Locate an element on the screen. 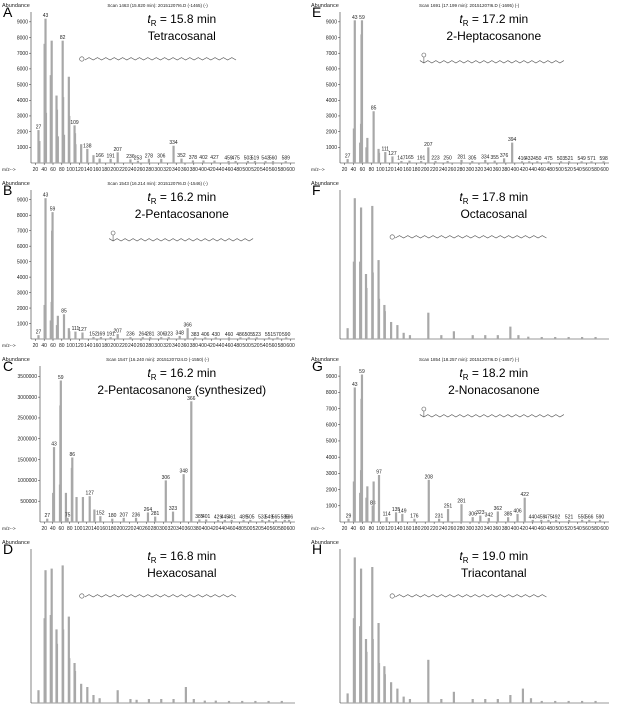 The image size is (617, 723). oxygen-atom-icon is located at coordinates (82, 596).